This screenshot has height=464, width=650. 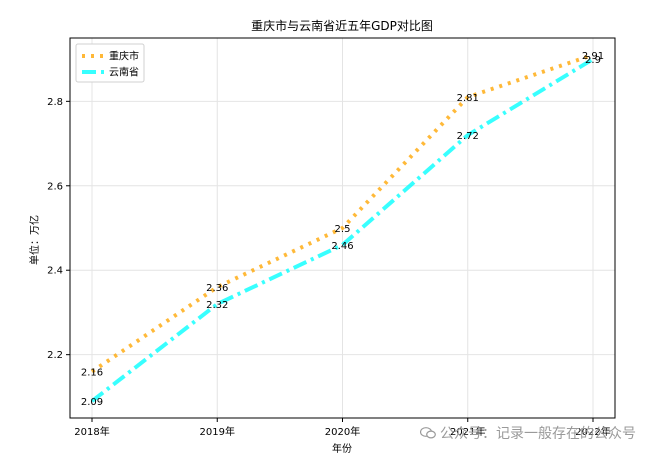 I want to click on x-axis-label: 年份, so click(x=342, y=448).